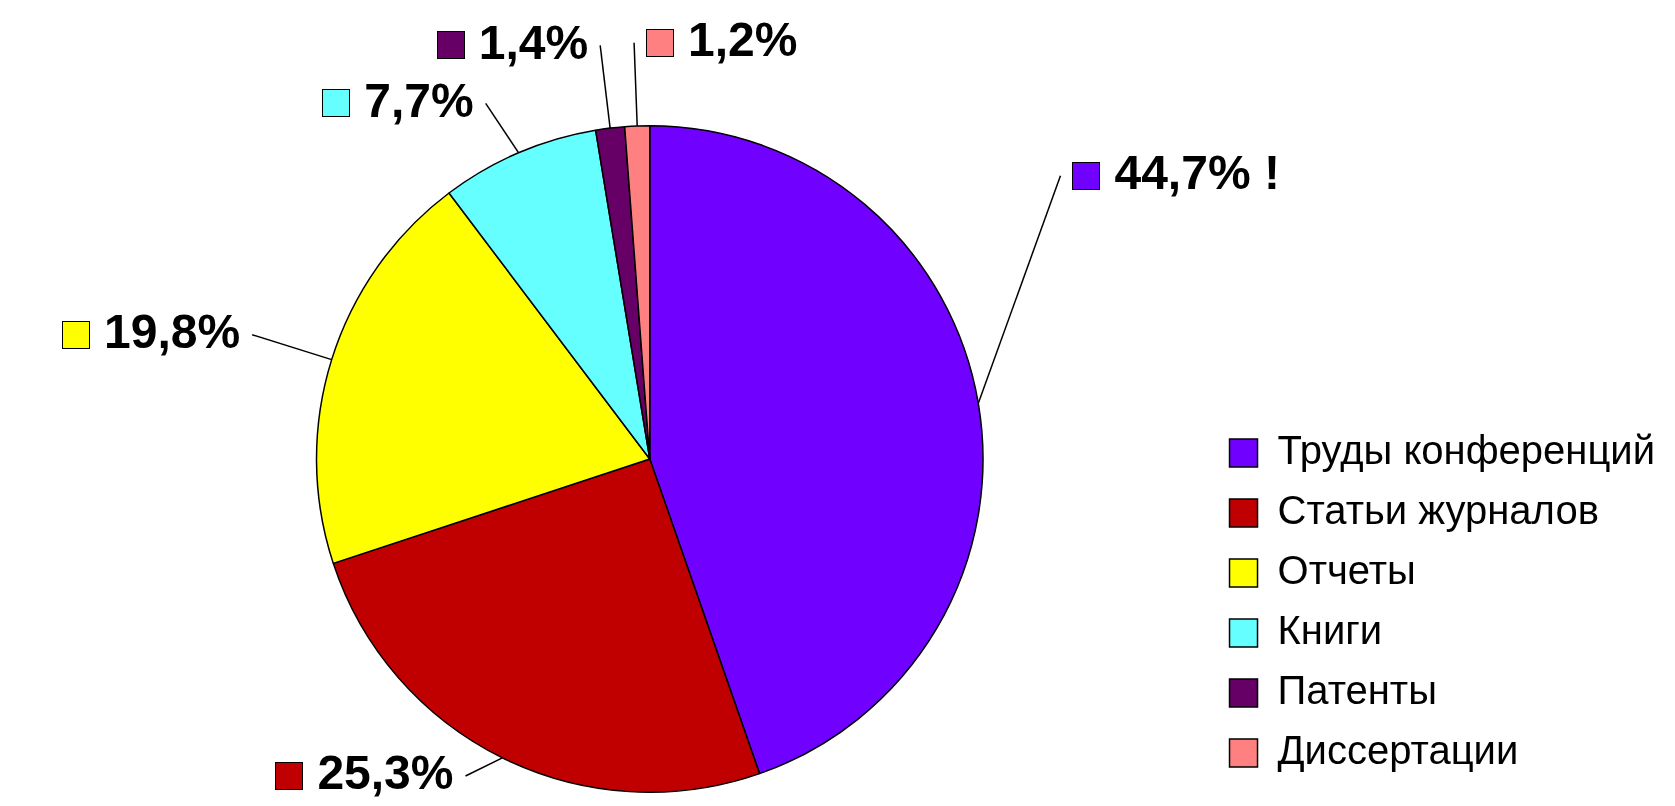 Image resolution: width=1675 pixels, height=806 pixels. Describe the element at coordinates (1357, 690) in the screenshot. I see `legend-label: Патенты` at that location.